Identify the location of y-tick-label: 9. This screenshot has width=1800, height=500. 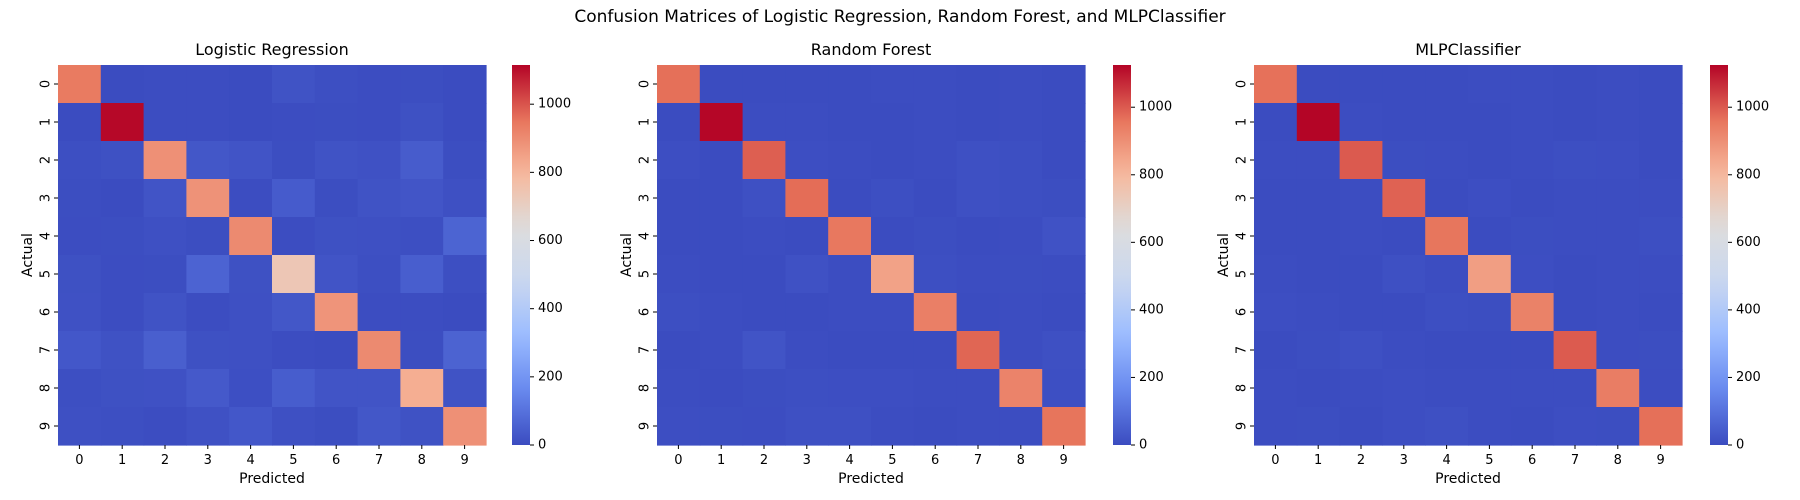
(46, 426).